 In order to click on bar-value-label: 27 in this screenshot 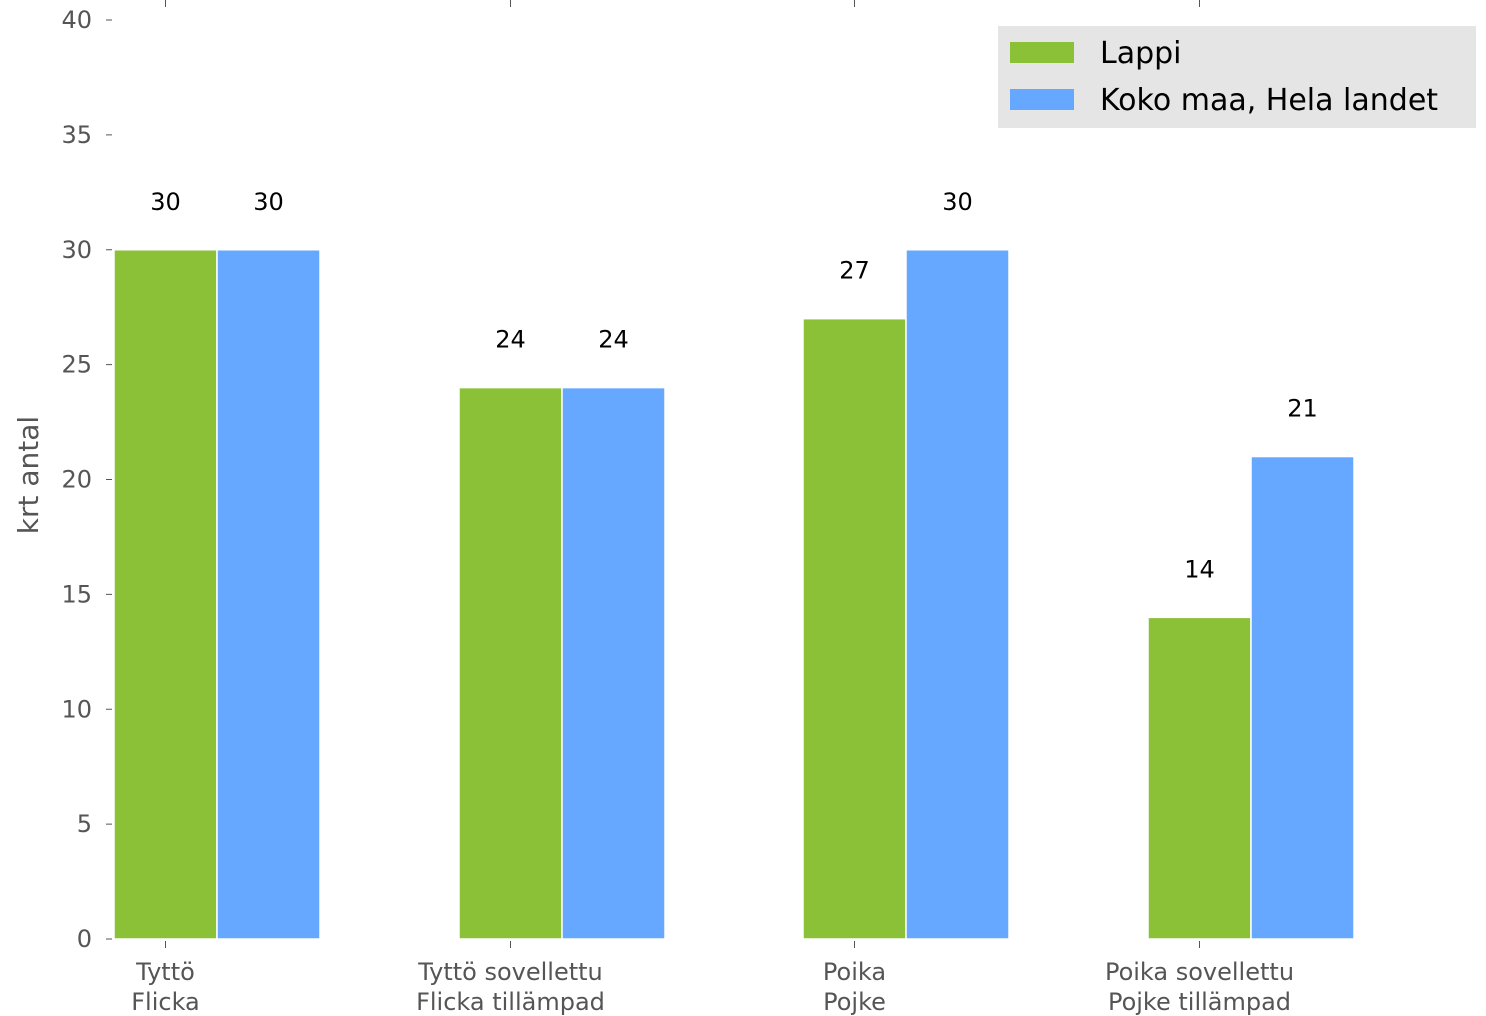, I will do `click(854, 271)`.